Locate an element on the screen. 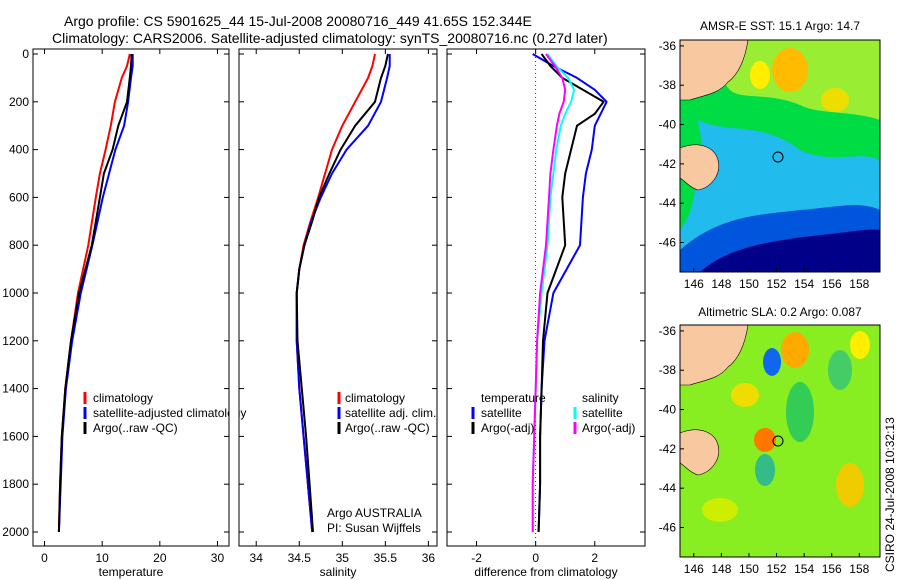  x-axis-label: temperature is located at coordinates (131, 572).